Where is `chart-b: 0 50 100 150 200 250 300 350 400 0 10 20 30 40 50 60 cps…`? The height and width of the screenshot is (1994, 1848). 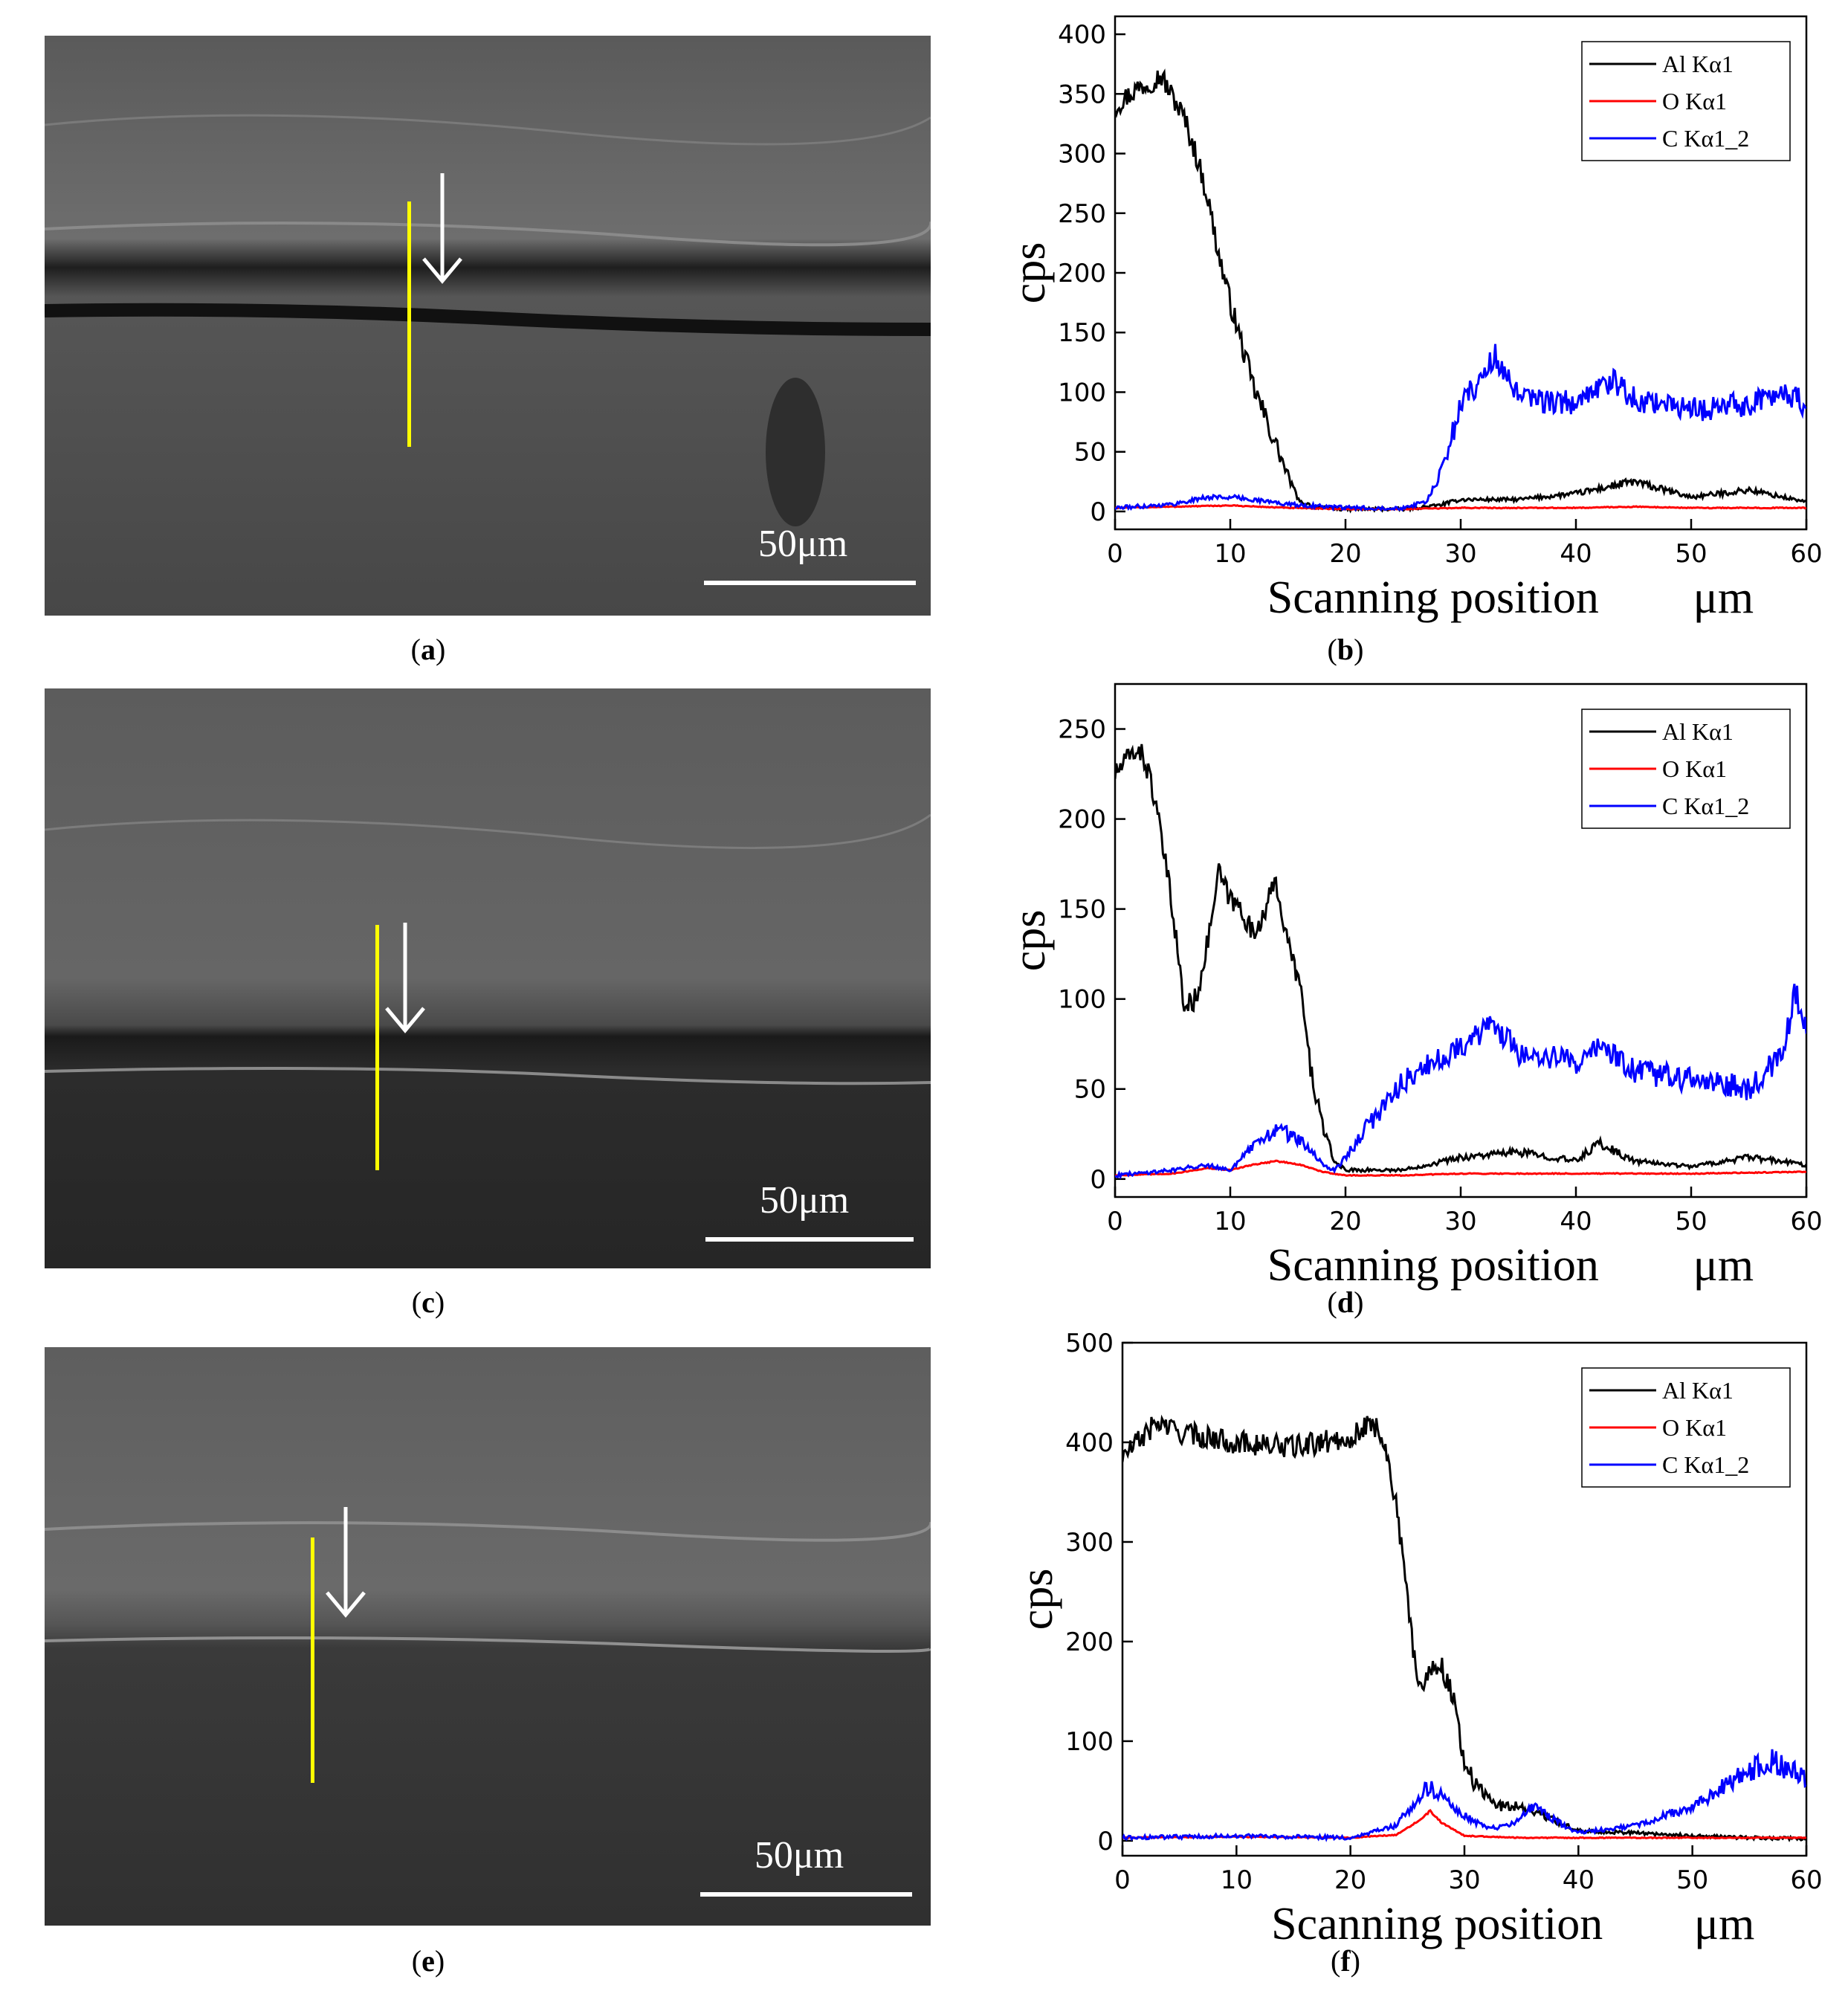
chart-b: 0 50 100 150 200 250 300 350 400 0 10 20 30 40 50 60 cps… is located at coordinates (1426, 313).